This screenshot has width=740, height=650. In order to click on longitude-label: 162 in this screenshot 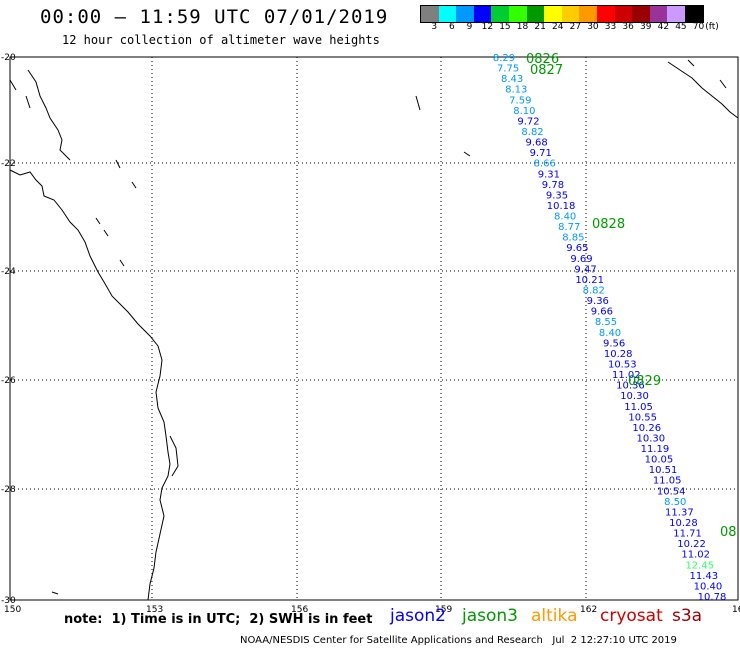, I will do `click(588, 610)`.